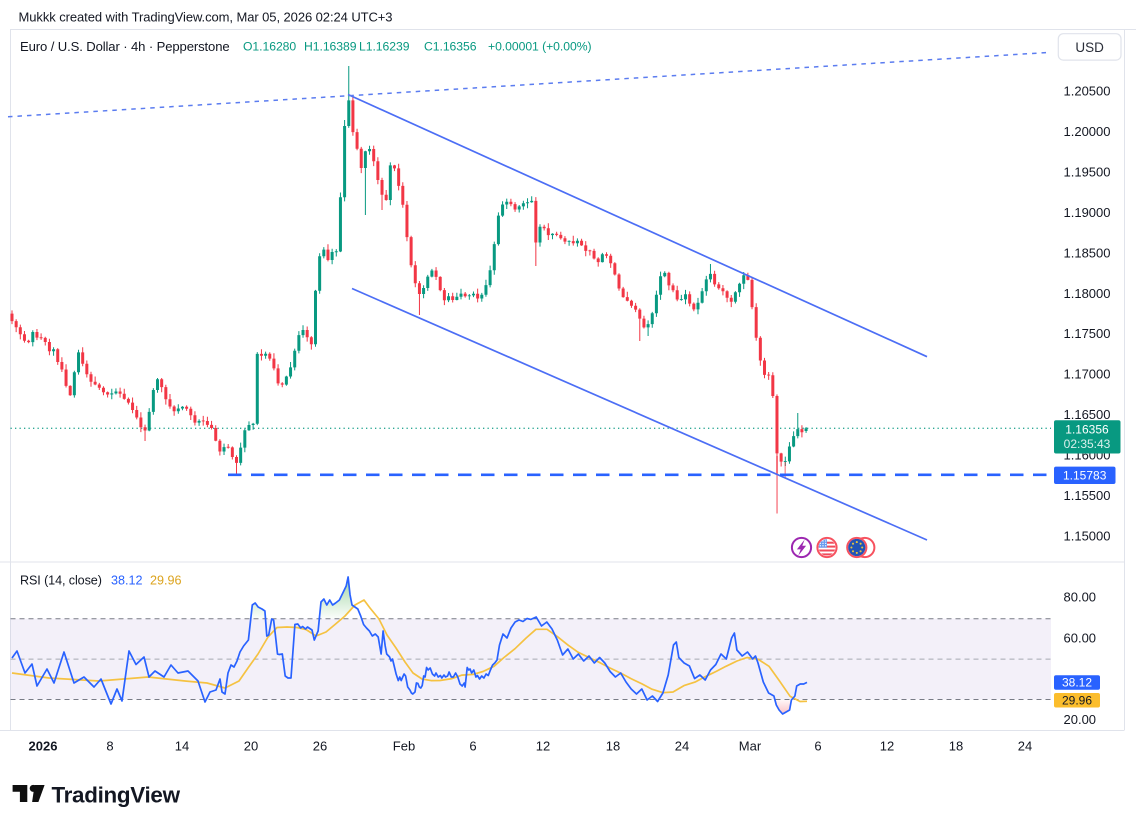 Image resolution: width=1136 pixels, height=827 pixels. I want to click on svg-text: L1.16239, so click(384, 47).